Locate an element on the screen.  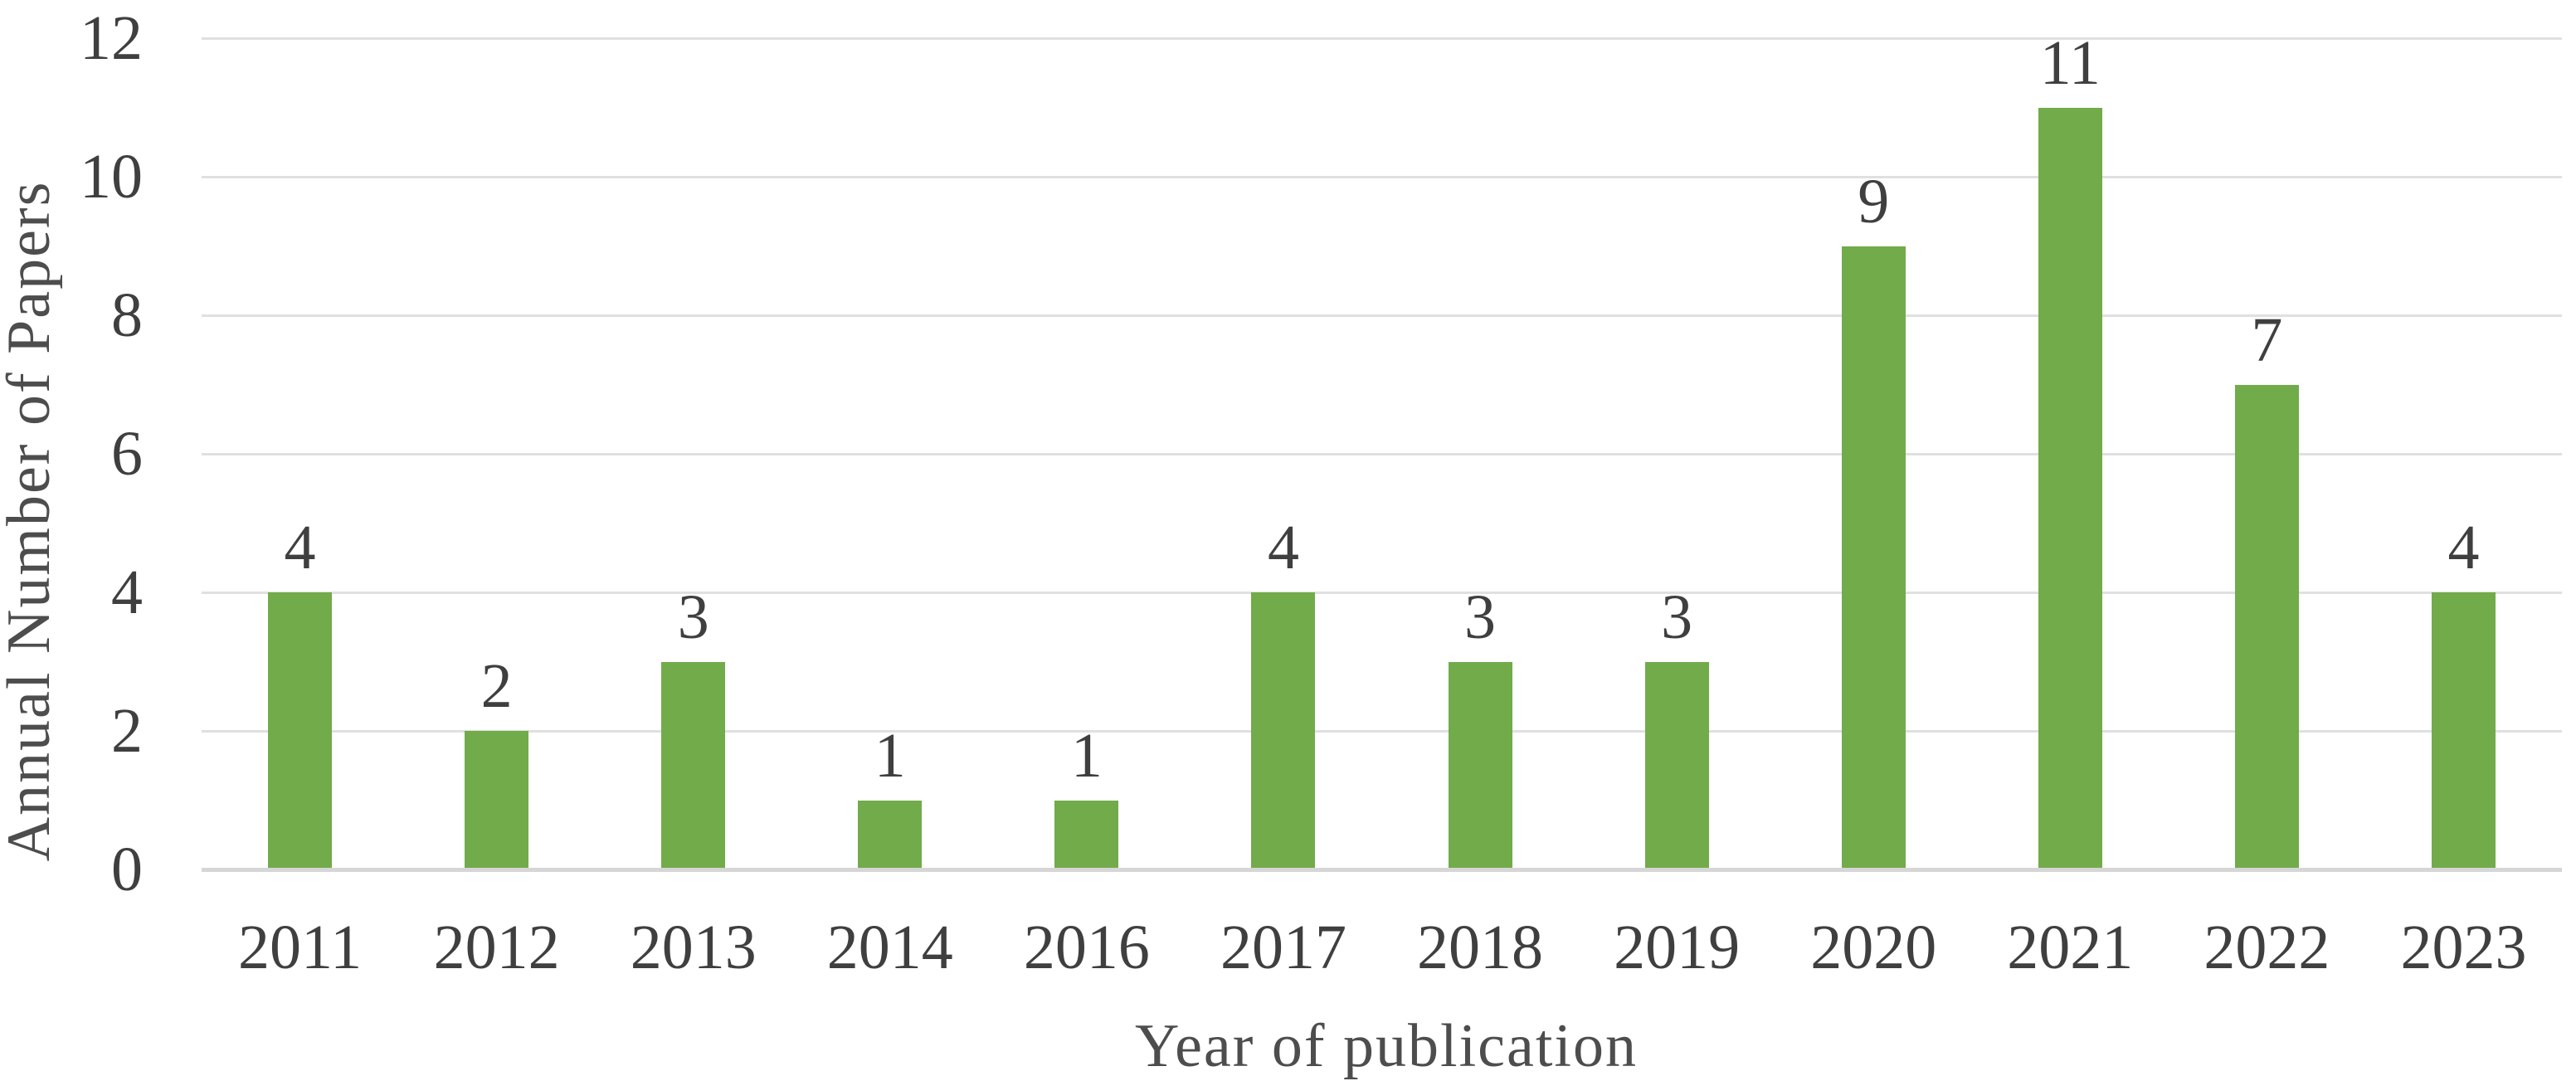
bar-value-label-2013: 3 is located at coordinates (693, 617).